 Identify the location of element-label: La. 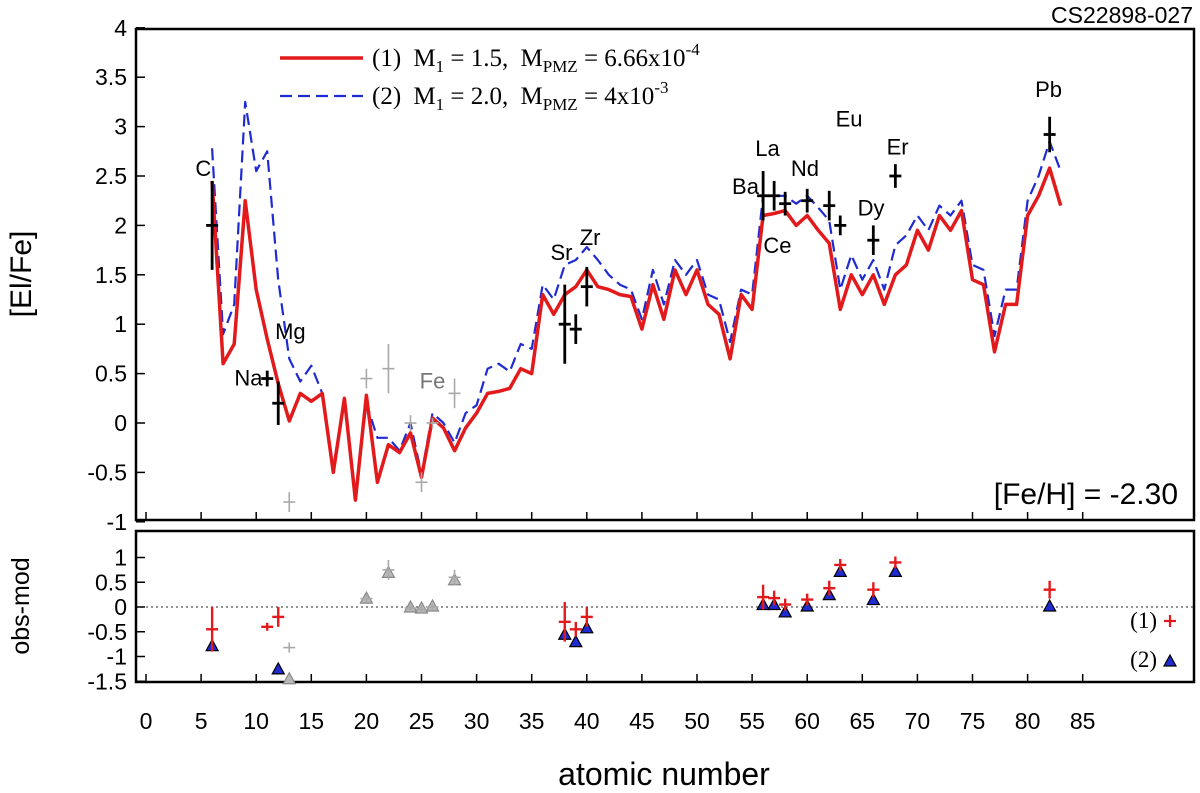
(767, 148).